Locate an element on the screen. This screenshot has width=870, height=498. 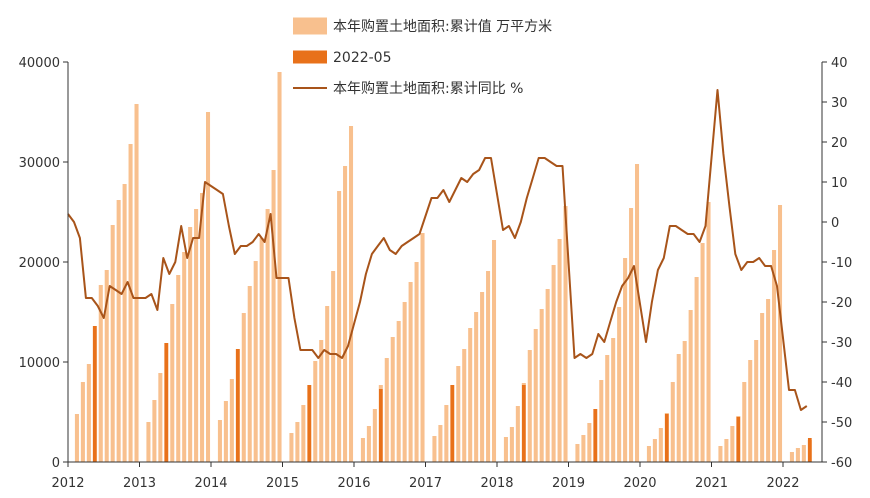
bar-may-2022 is located at coordinates (809, 450).